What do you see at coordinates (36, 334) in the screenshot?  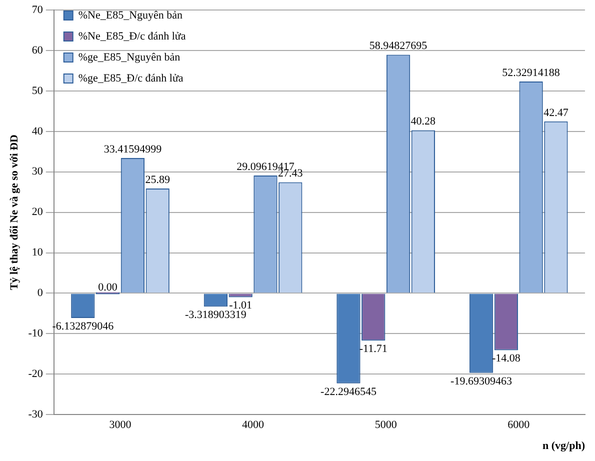 I see `y-tick-label: -10` at bounding box center [36, 334].